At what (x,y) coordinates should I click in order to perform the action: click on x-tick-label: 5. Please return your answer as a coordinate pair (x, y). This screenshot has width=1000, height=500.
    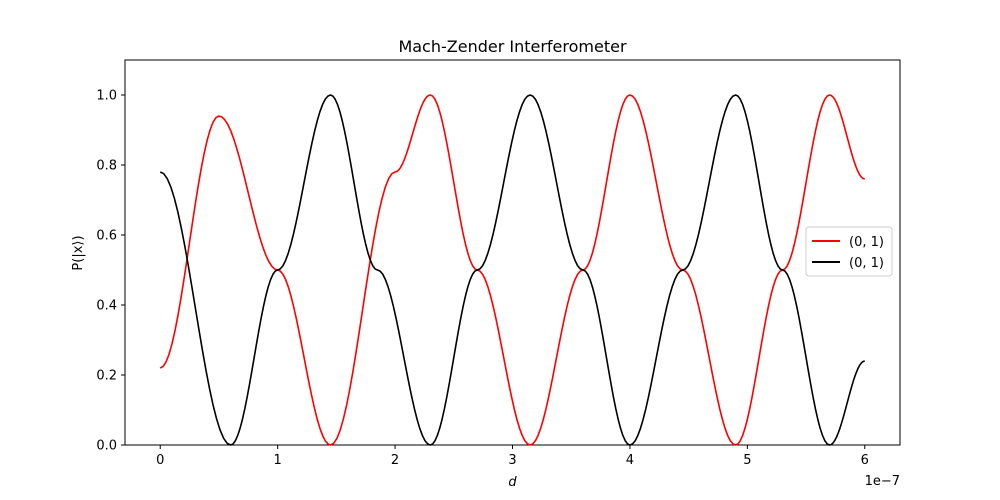
    Looking at the image, I should click on (747, 460).